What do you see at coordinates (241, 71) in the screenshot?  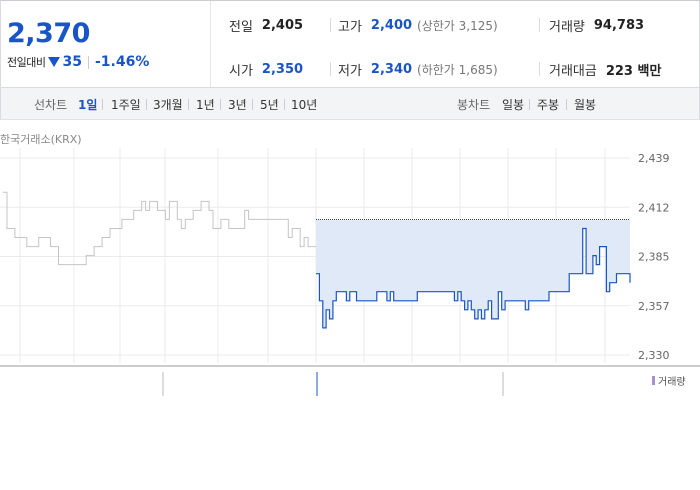 I see `open-label: 시가` at bounding box center [241, 71].